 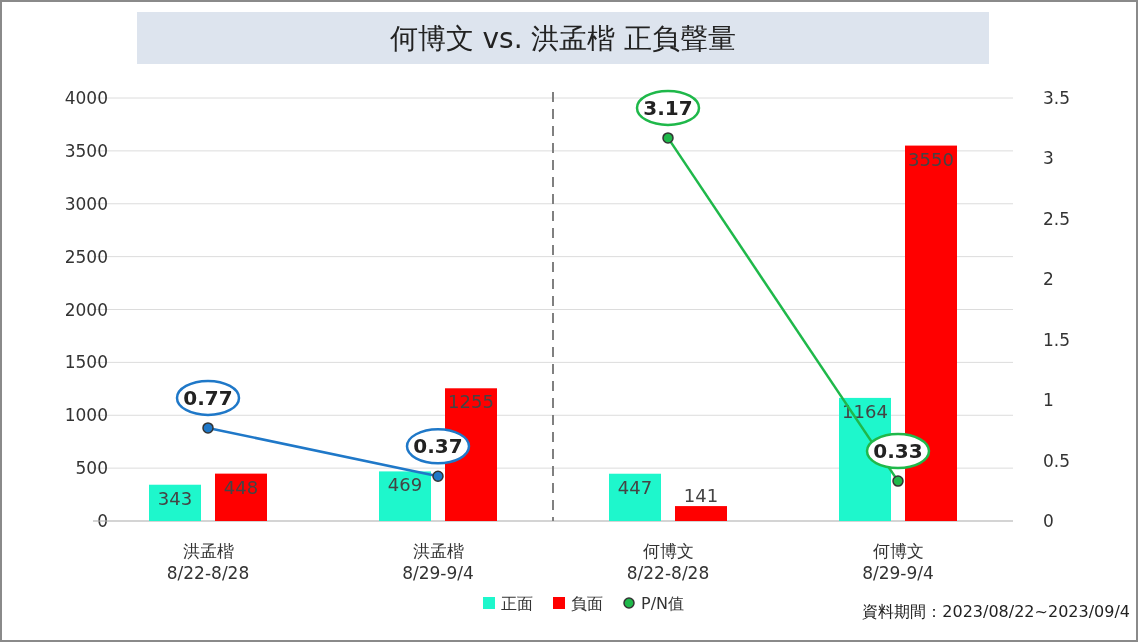 What do you see at coordinates (86, 150) in the screenshot?
I see `y-tick-label: 3500` at bounding box center [86, 150].